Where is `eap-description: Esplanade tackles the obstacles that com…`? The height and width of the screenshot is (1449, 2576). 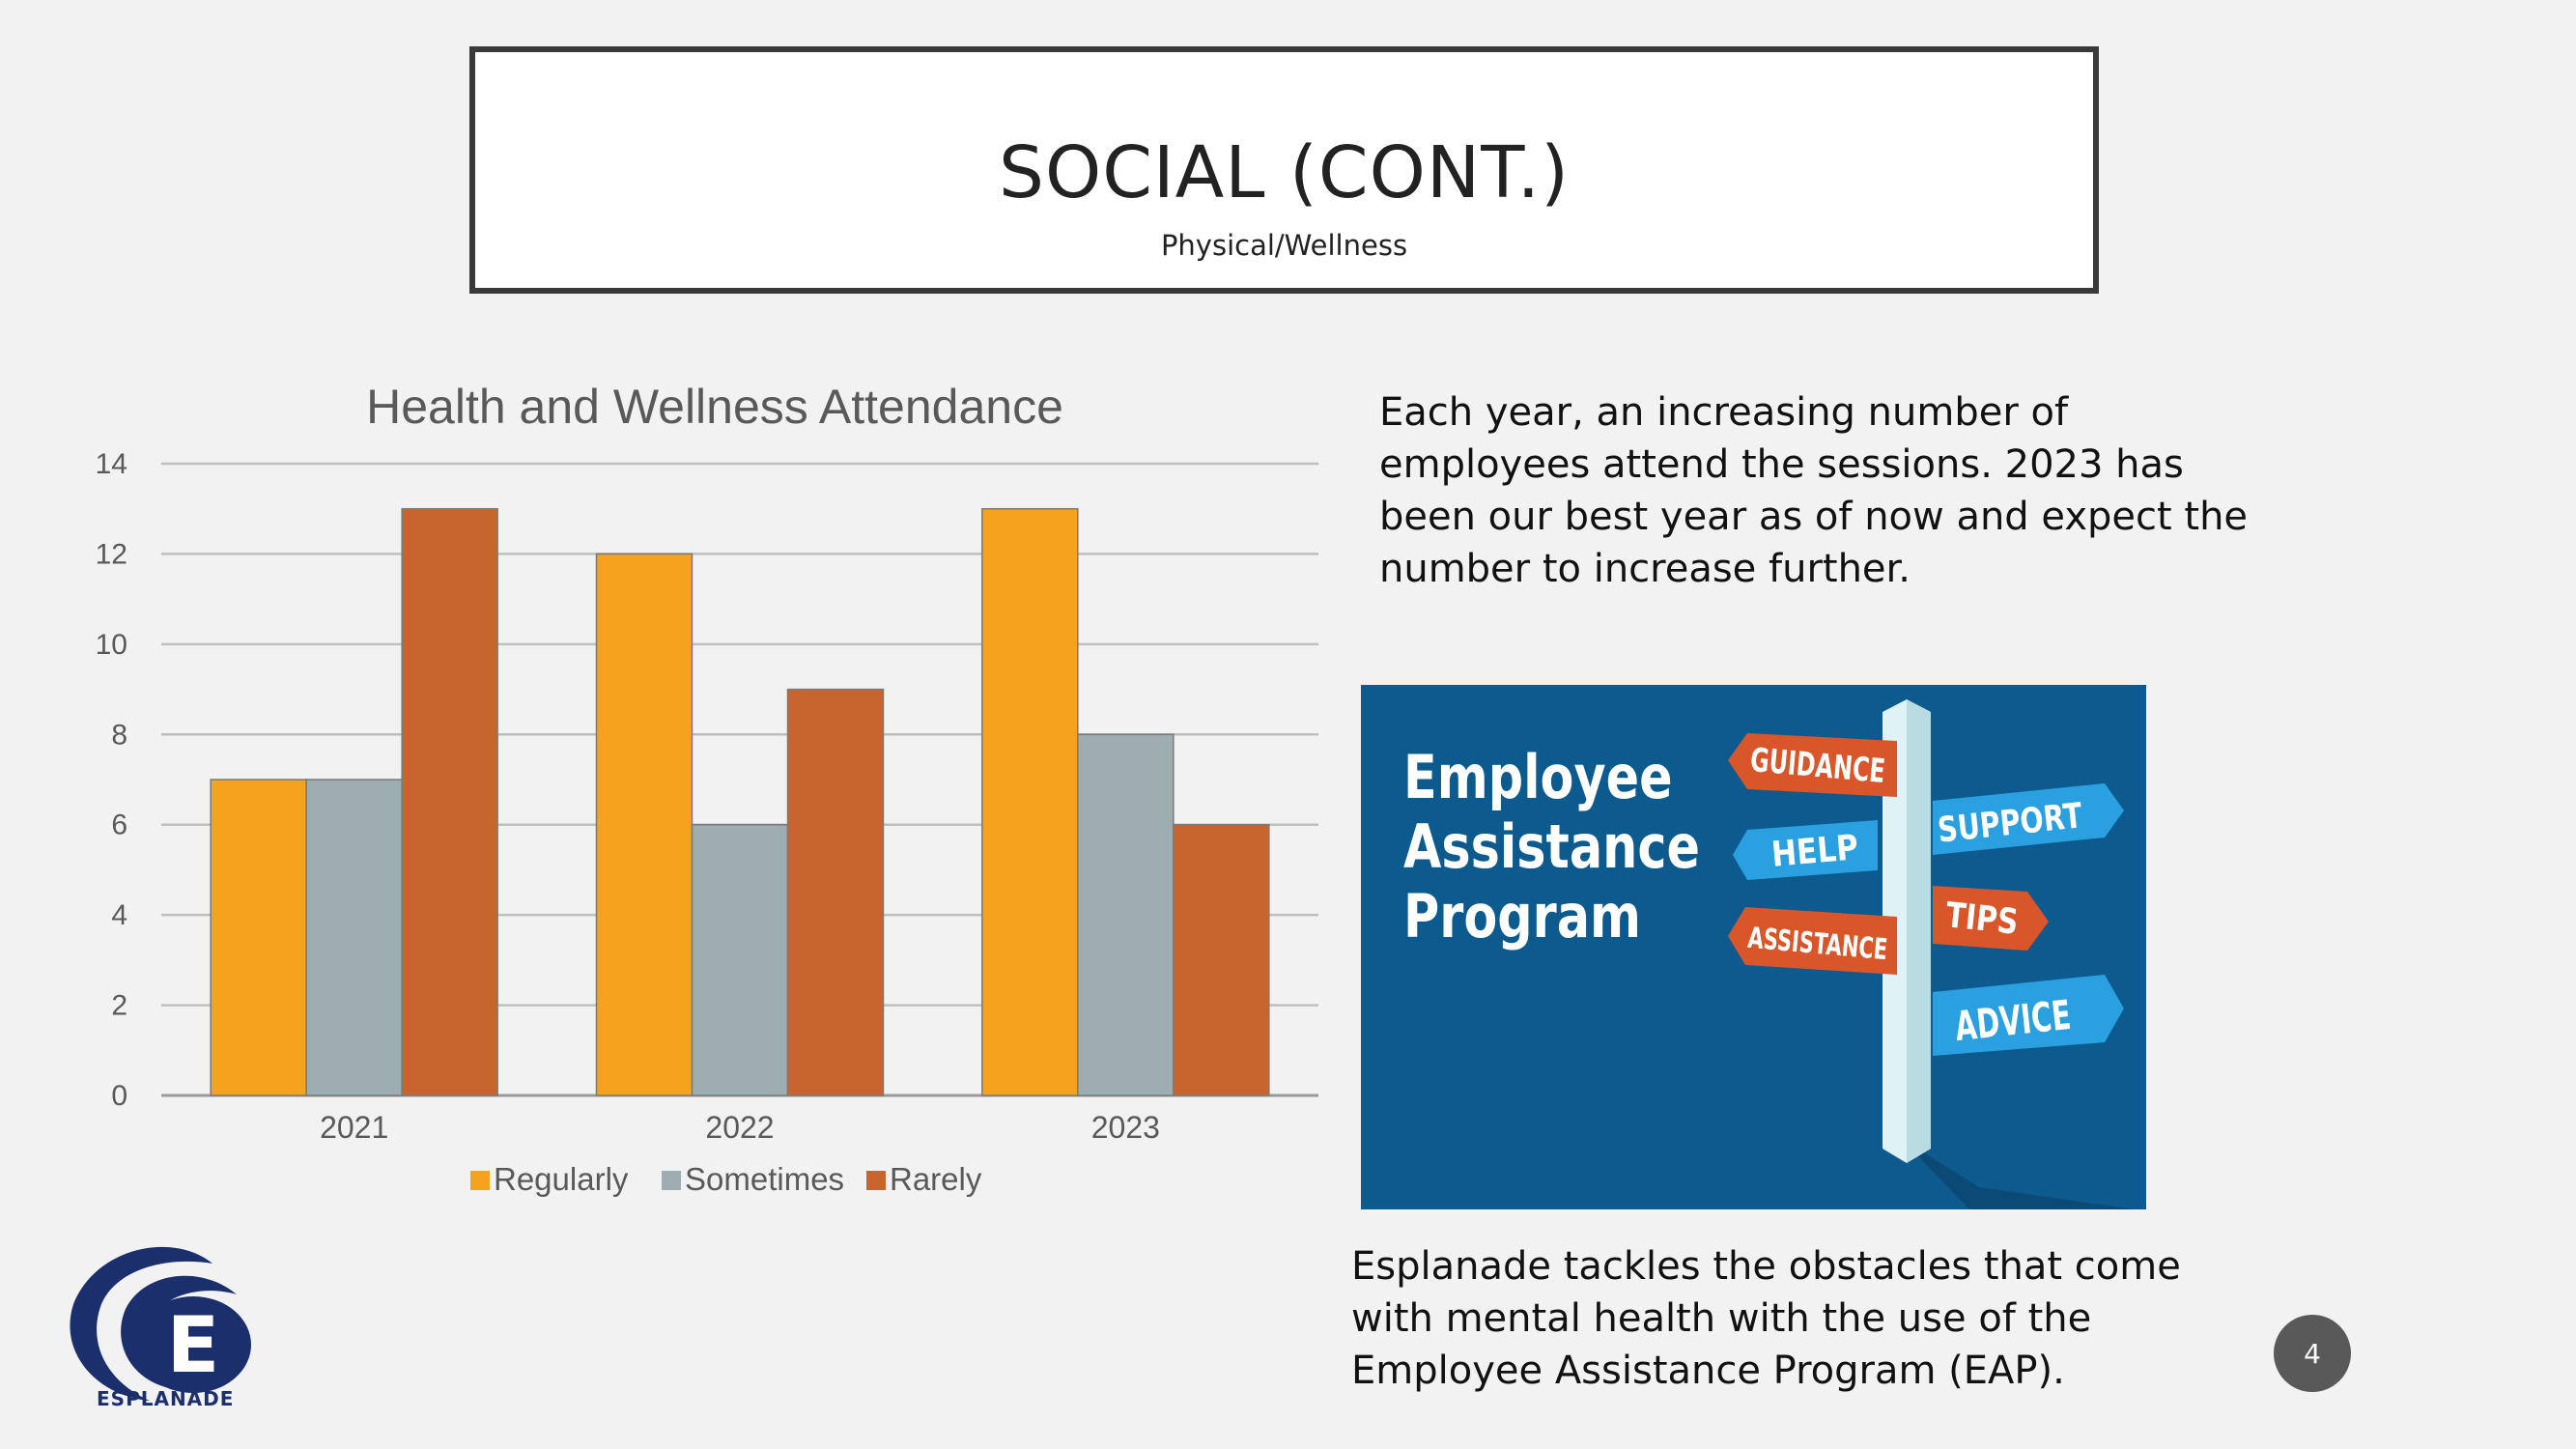
eap-description: Esplanade tackles the obstacles that com… is located at coordinates (1766, 1318).